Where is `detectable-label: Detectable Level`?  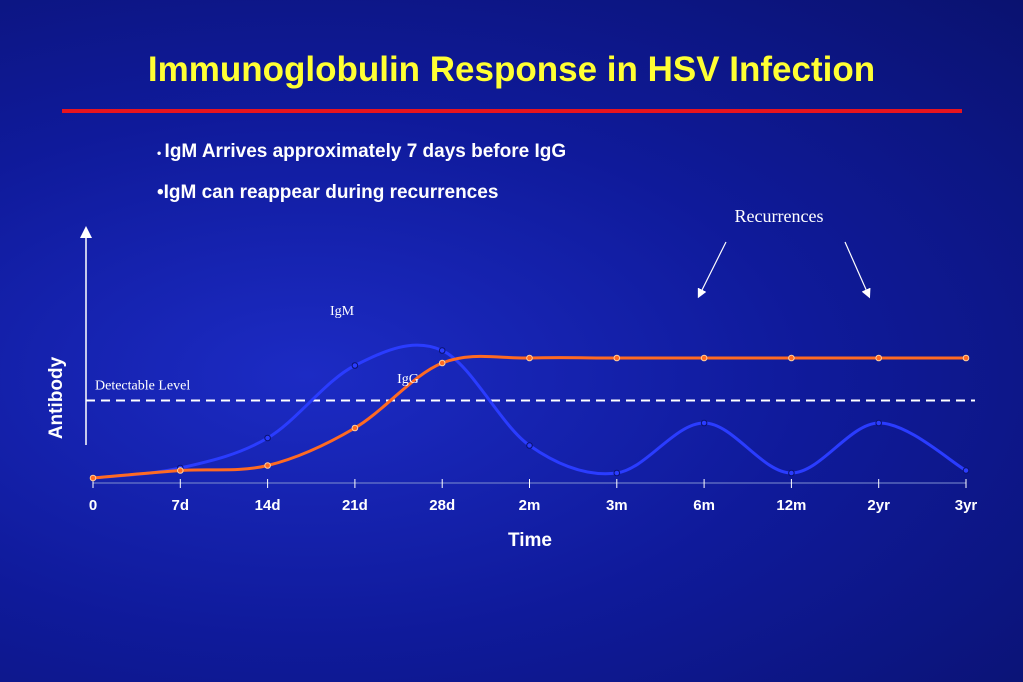
detectable-label: Detectable Level is located at coordinates (142, 386).